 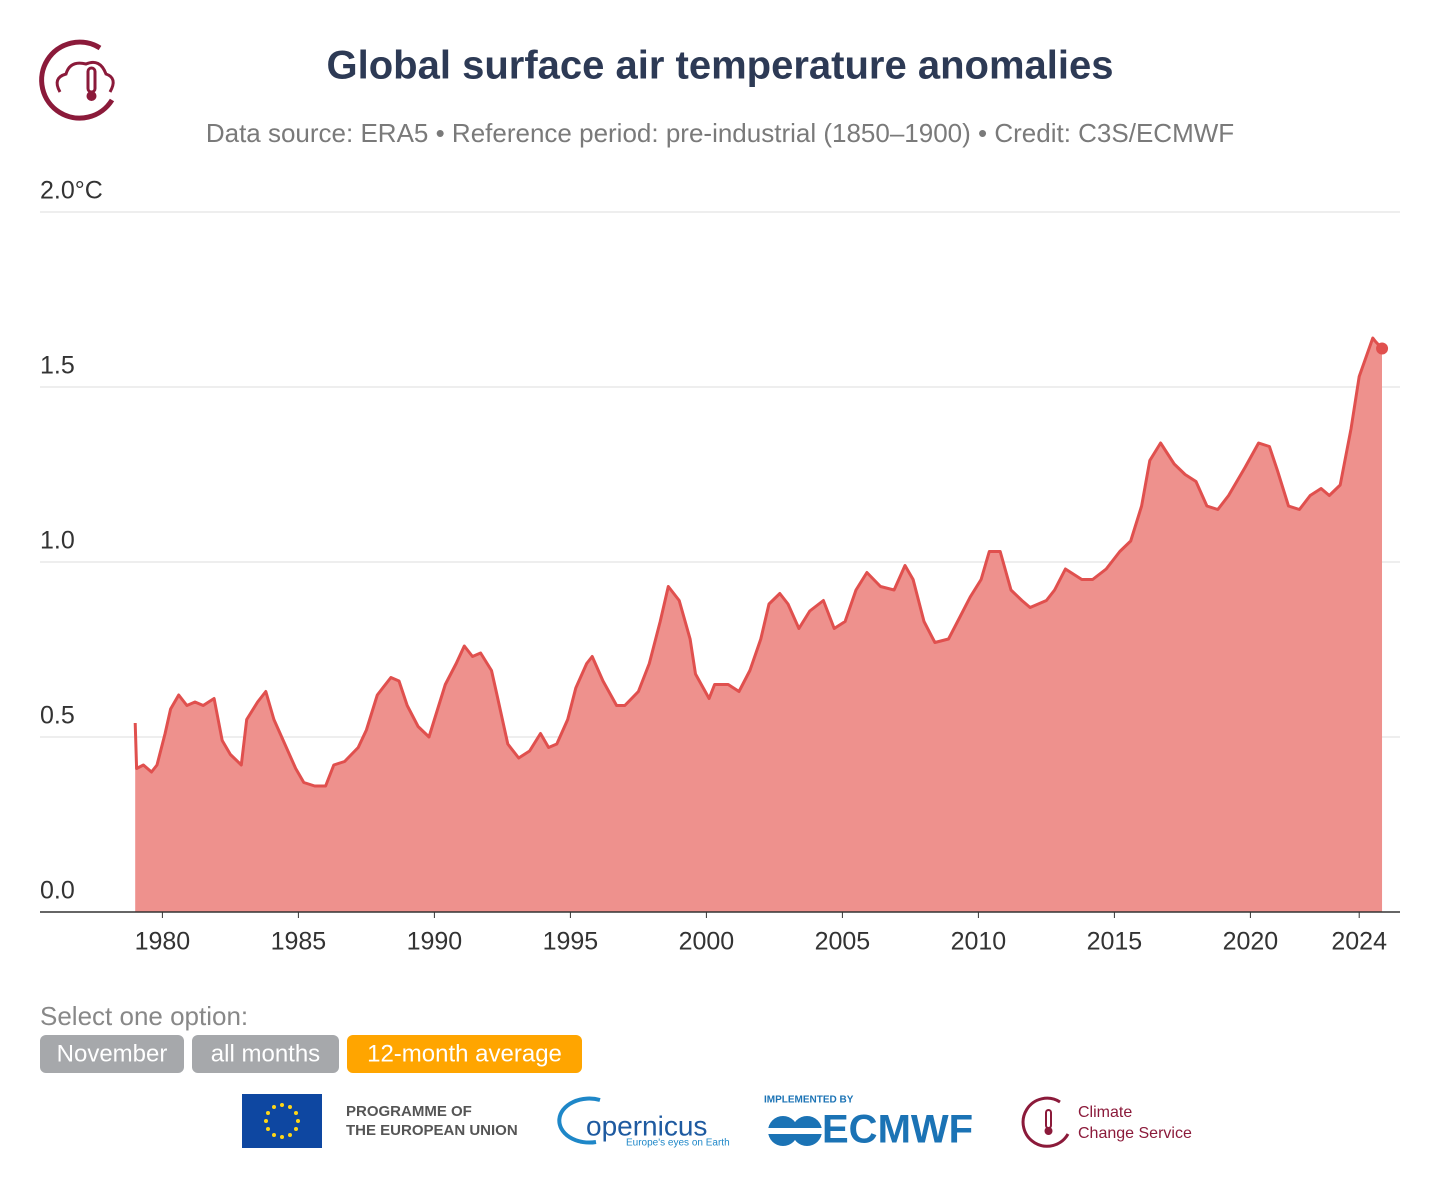 I want to click on eu-text: THE EUROPEAN UNION, so click(x=432, y=1130).